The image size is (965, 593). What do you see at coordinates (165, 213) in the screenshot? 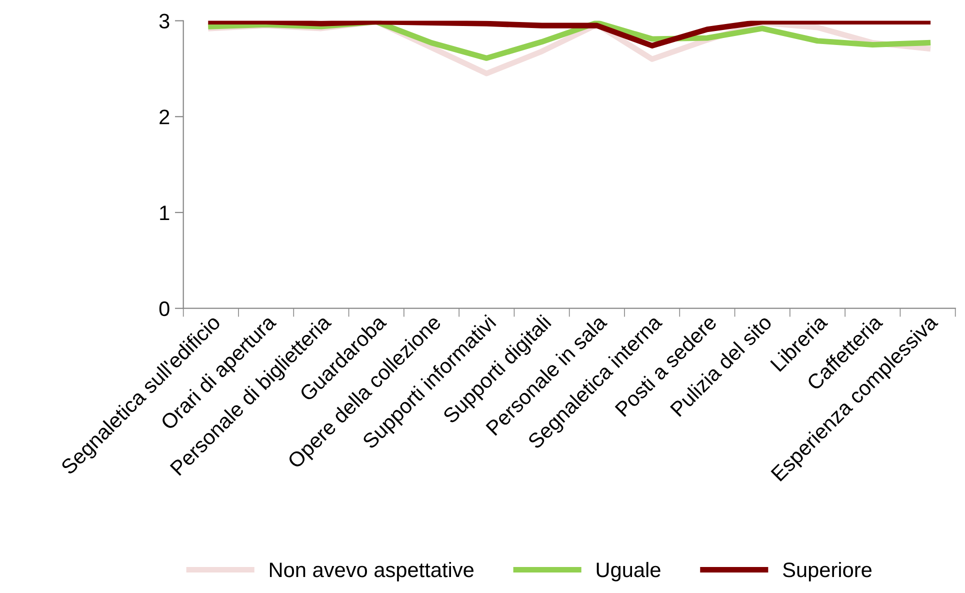
I see `y-tick-label: 1` at bounding box center [165, 213].